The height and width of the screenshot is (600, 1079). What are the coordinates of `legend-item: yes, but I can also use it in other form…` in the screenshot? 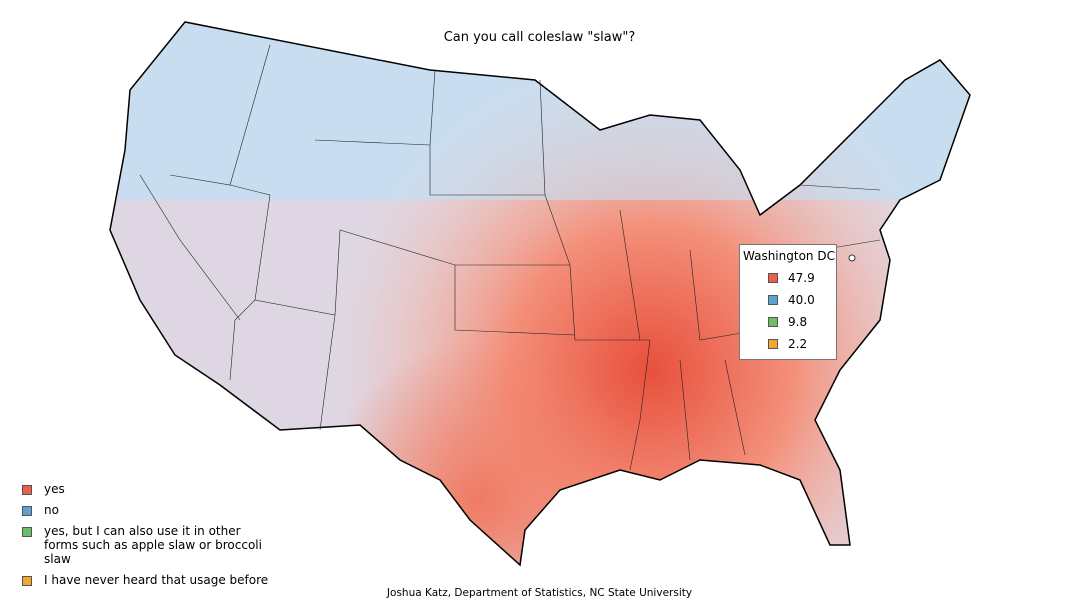 It's located at (147, 545).